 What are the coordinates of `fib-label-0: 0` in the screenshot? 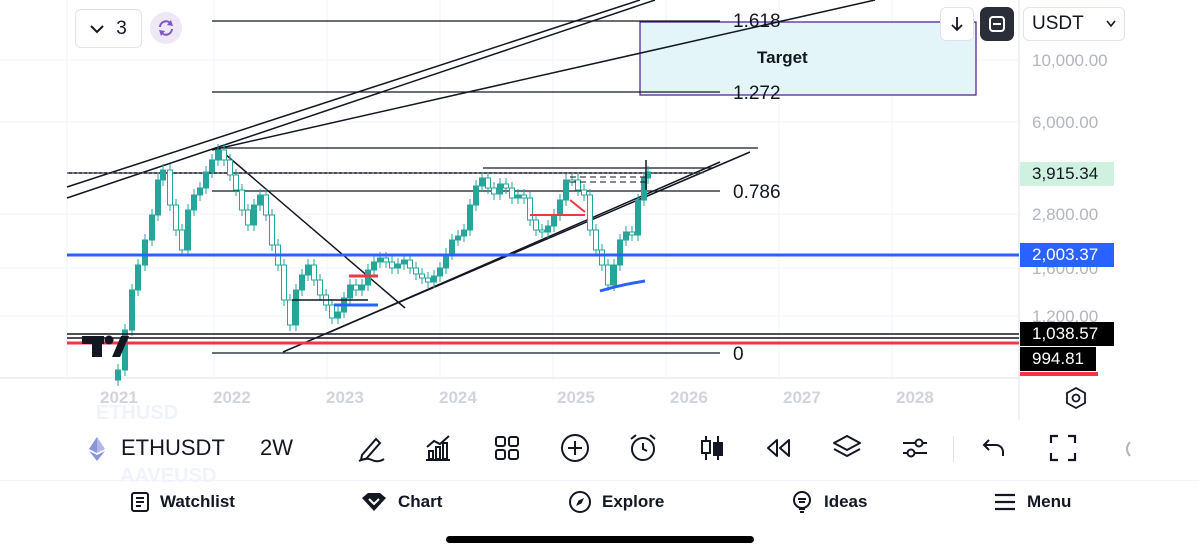 It's located at (738, 354).